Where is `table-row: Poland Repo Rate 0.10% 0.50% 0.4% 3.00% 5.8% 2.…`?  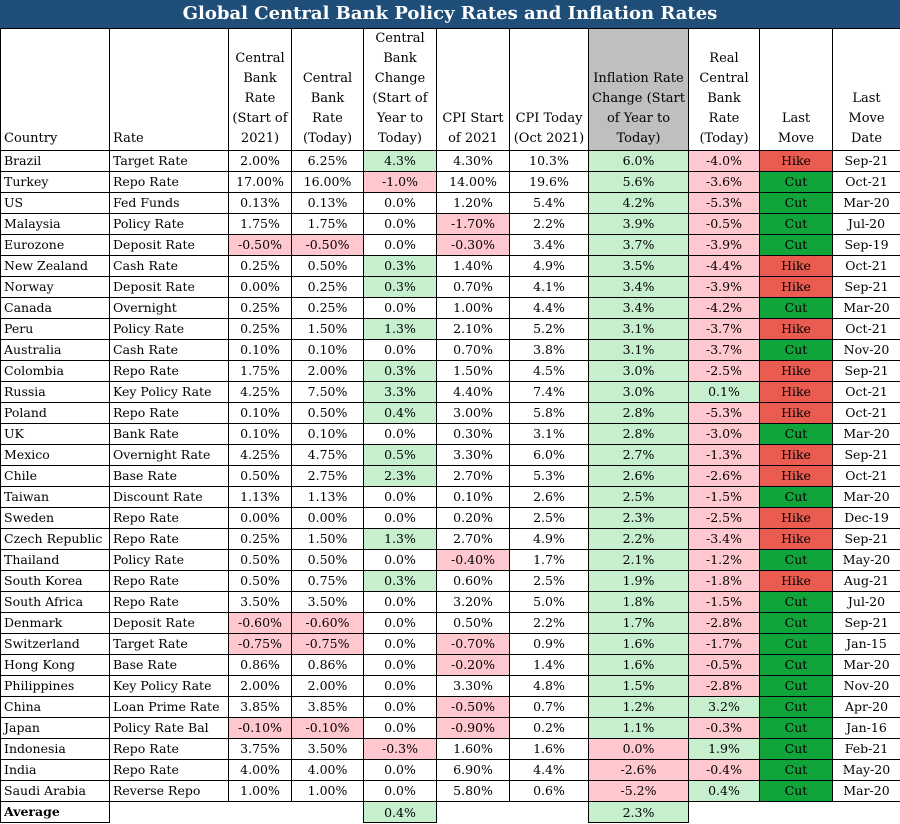 table-row: Poland Repo Rate 0.10% 0.50% 0.4% 3.00% 5.8% 2.… is located at coordinates (450, 413).